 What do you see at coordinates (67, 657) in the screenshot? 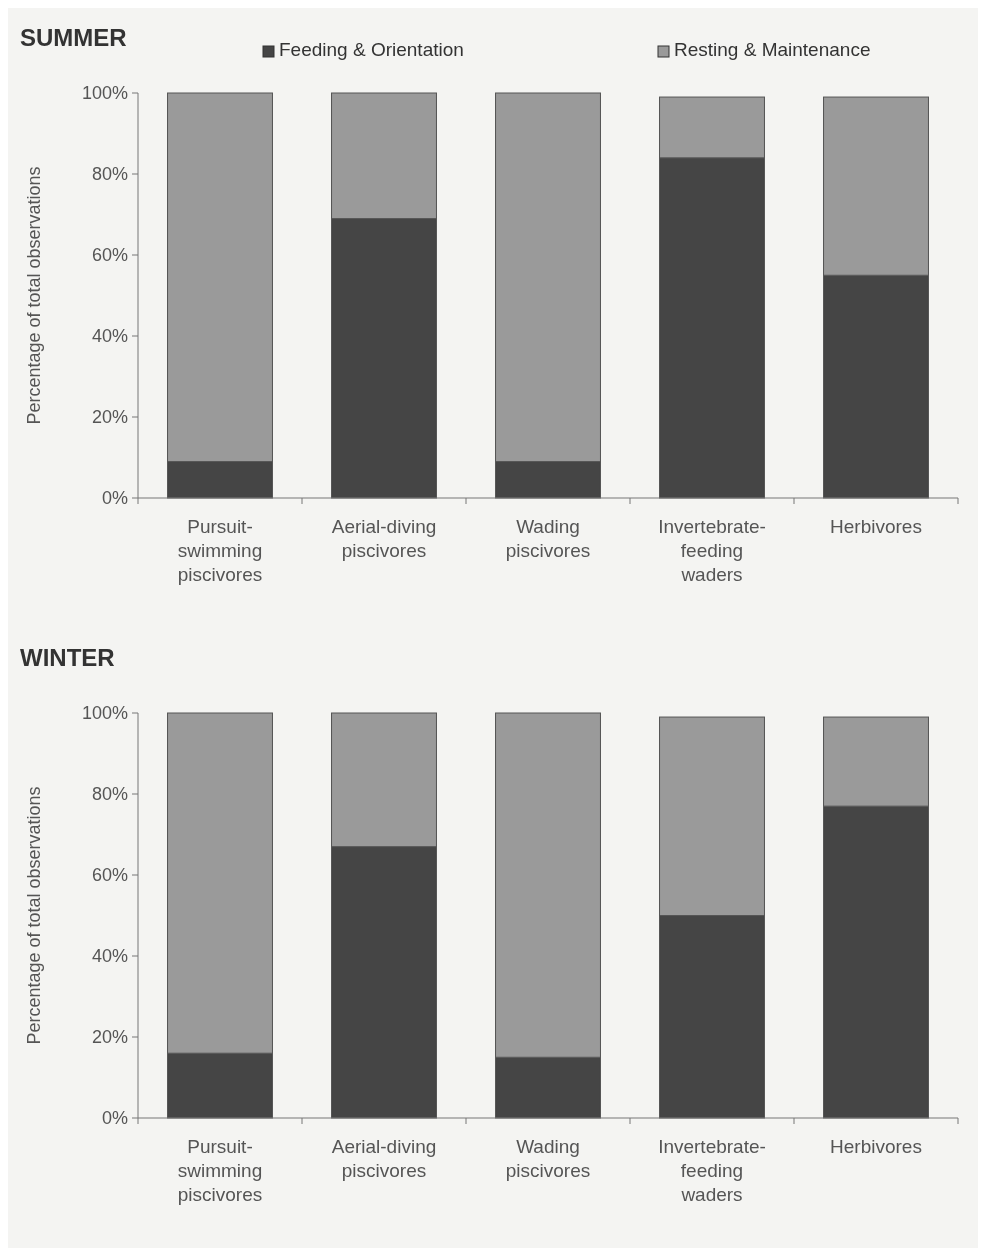
I see `chart-title: WINTER` at bounding box center [67, 657].